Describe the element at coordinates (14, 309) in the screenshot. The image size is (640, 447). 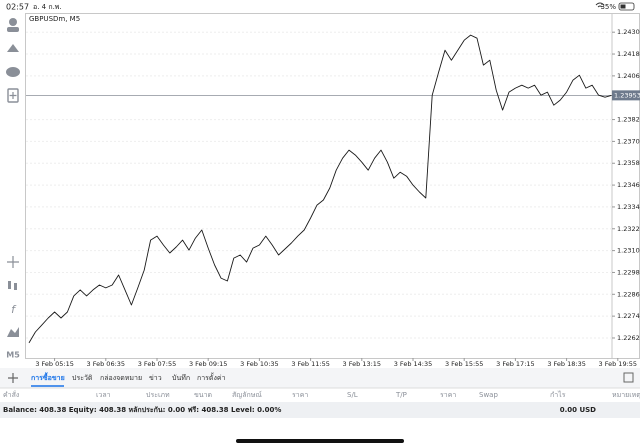
I see `indicator-icon: f` at that location.